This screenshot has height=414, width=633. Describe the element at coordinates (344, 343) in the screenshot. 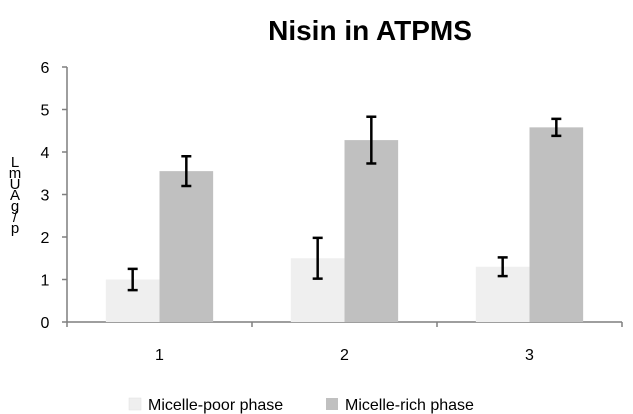

I see `x-axis-ticks: 1 2 3` at that location.